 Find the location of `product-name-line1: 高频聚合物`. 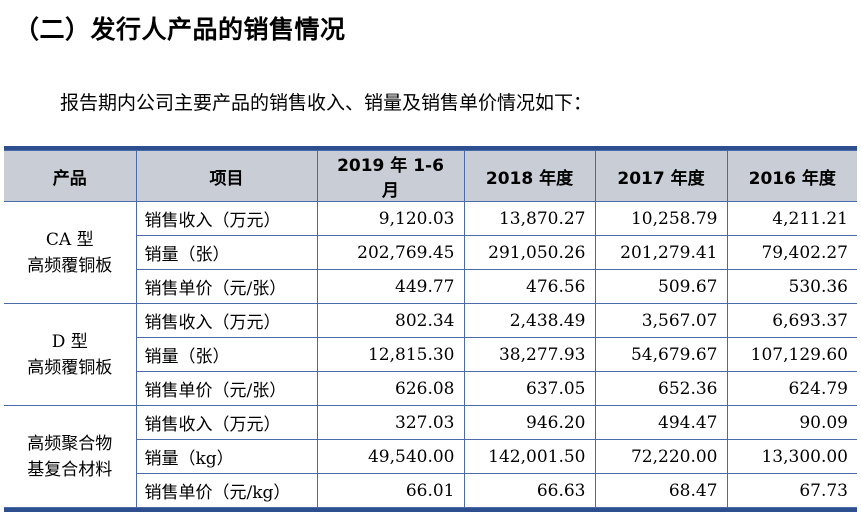

product-name-line1: 高频聚合物 is located at coordinates (70, 443).